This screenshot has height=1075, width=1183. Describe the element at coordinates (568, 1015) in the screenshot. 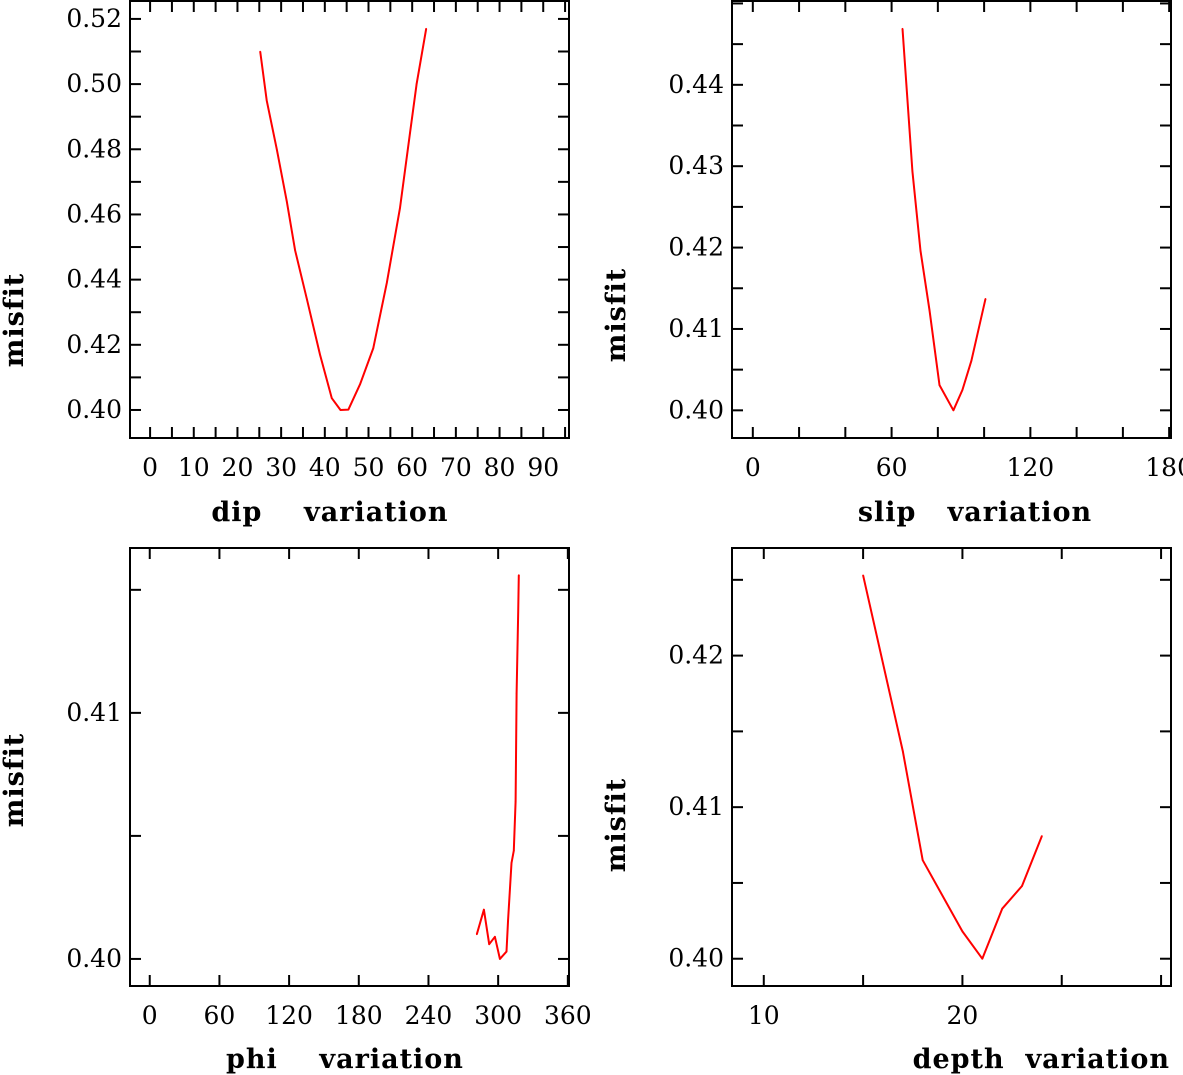

I see `x-tick-label: 360` at that location.